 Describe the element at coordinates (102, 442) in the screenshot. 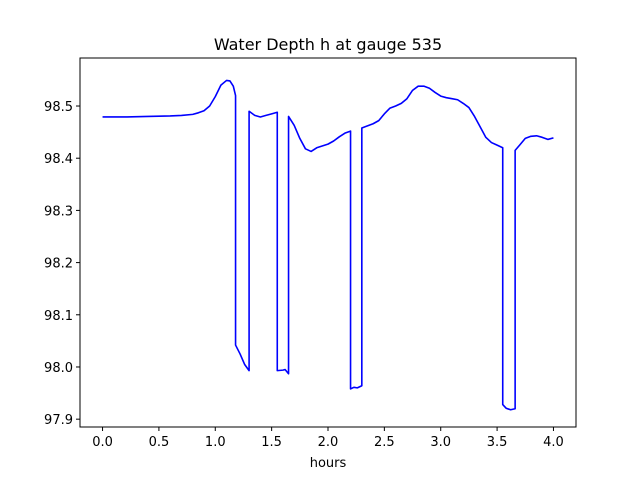

I see `x-tick-label: 0.0` at that location.